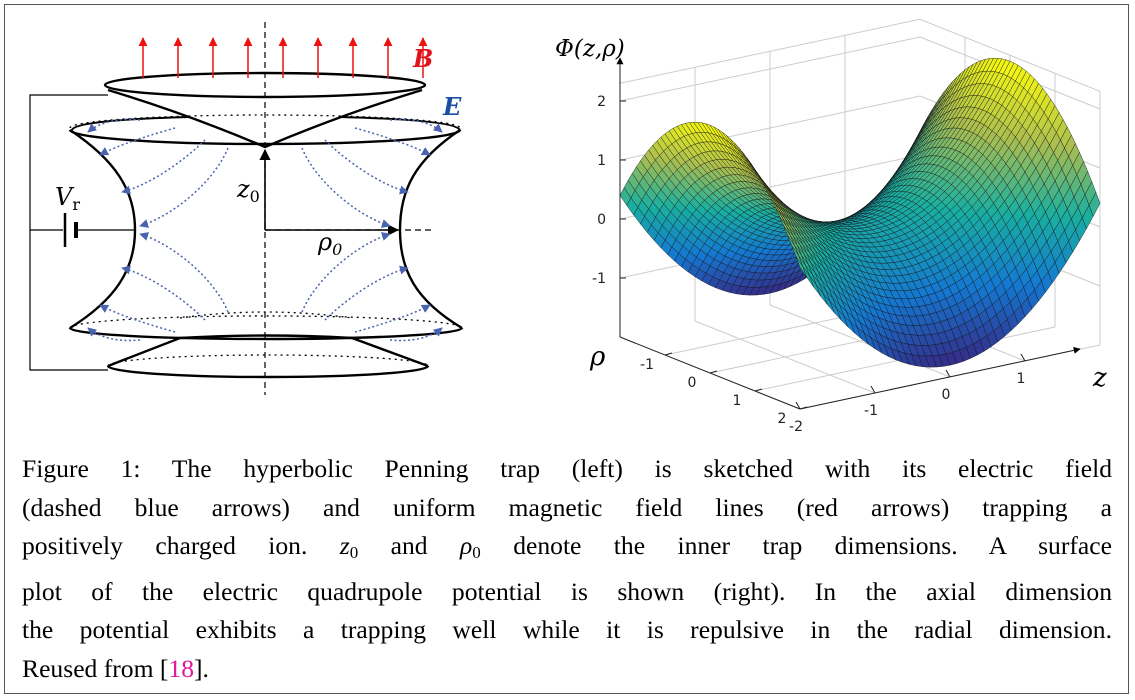 The image size is (1135, 700). I want to click on phi-tick-label: 2, so click(601, 102).